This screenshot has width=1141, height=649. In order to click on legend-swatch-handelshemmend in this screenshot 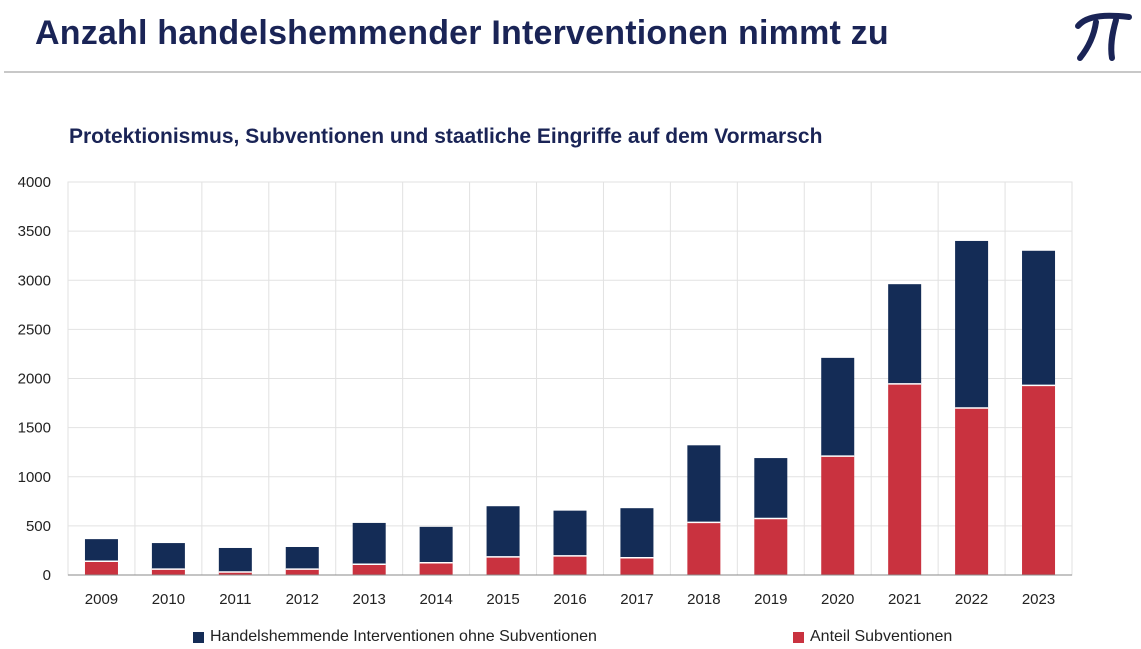, I will do `click(198, 637)`.